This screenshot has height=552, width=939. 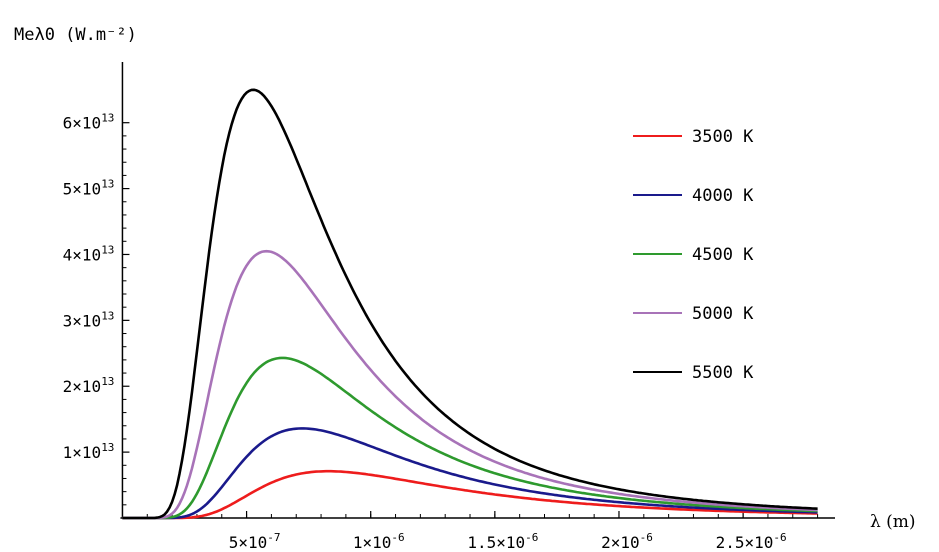 What do you see at coordinates (379, 541) in the screenshot?
I see `x-tick-label: 1×10⁻⁶` at bounding box center [379, 541].